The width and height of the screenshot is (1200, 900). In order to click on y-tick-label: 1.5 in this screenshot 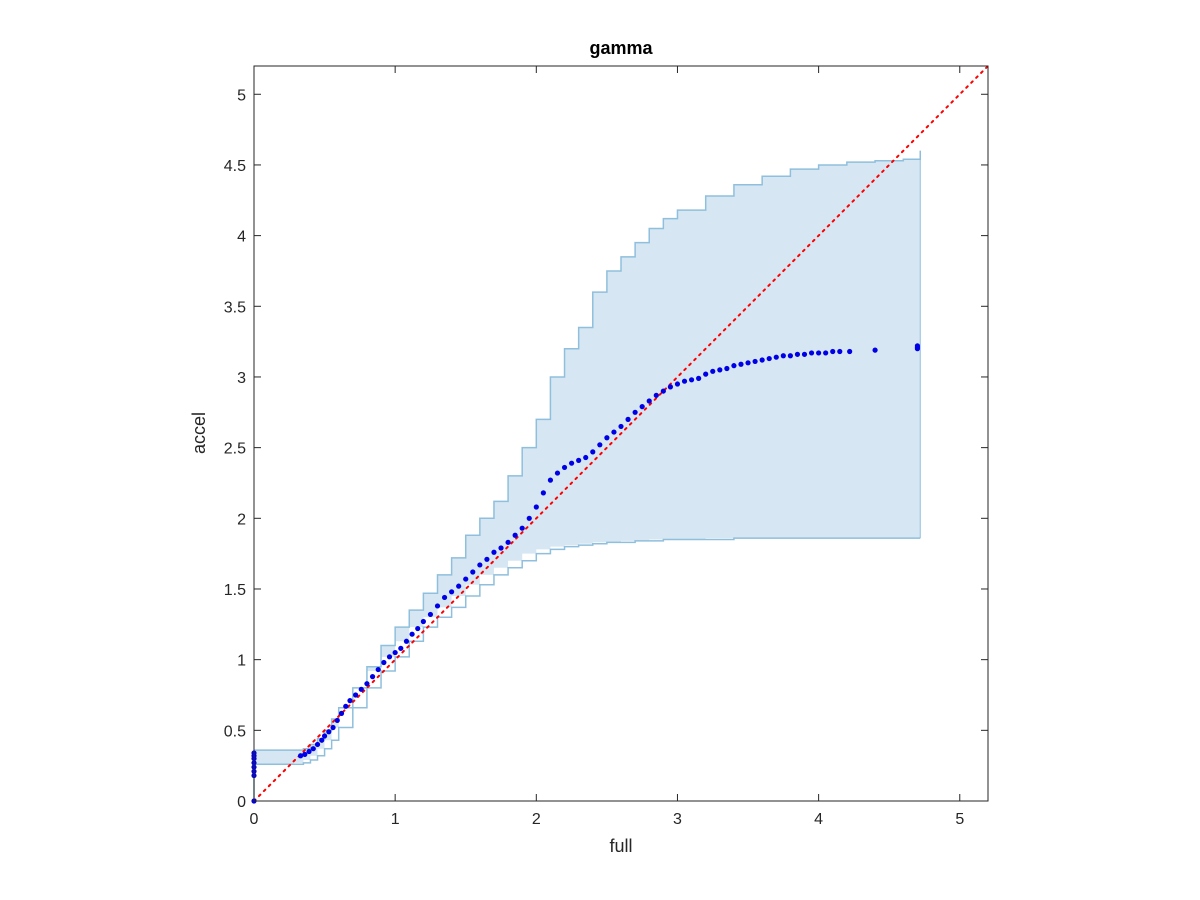, I will do `click(235, 590)`.